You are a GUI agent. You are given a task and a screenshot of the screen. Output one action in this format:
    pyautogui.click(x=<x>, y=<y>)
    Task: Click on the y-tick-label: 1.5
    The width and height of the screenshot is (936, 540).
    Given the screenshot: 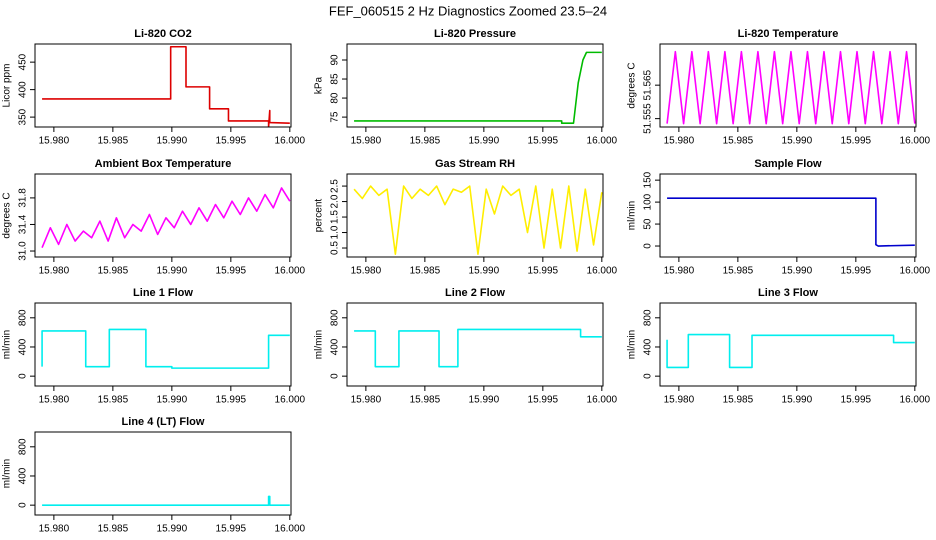 What is the action you would take?
    pyautogui.click(x=335, y=217)
    